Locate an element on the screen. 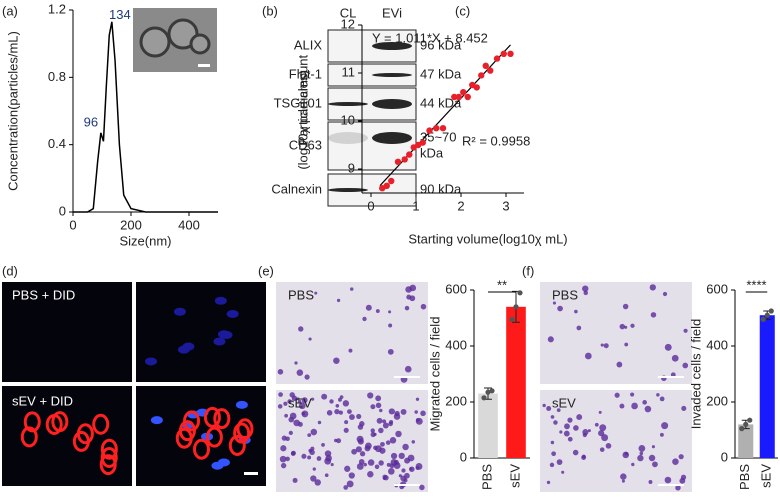 The width and height of the screenshot is (780, 504). y-tick-label: 0.8 is located at coordinates (57, 76).